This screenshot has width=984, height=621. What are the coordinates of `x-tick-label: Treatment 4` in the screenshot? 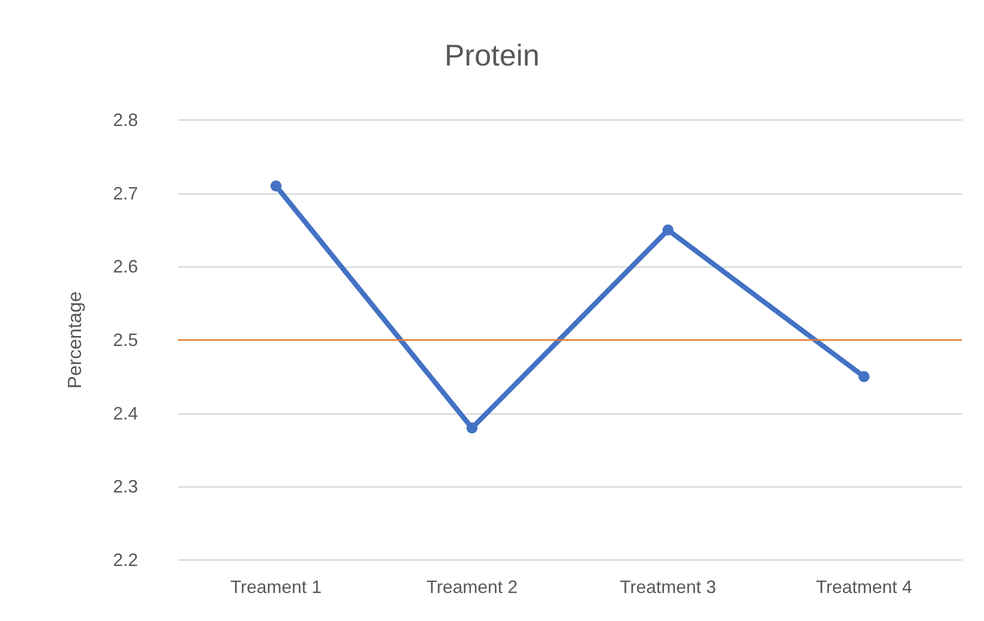 It's located at (864, 587).